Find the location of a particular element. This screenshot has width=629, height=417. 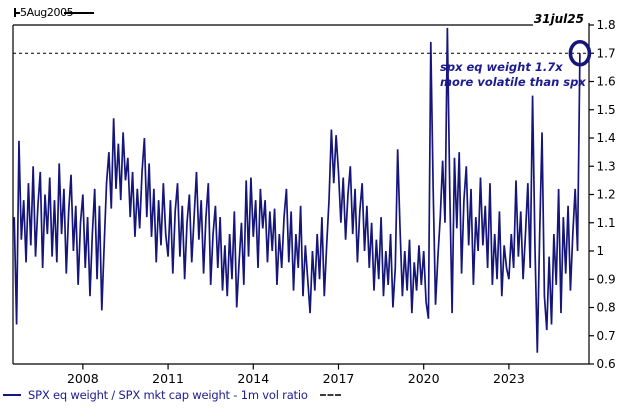

x-tick-label: 2008 is located at coordinates (83, 378).